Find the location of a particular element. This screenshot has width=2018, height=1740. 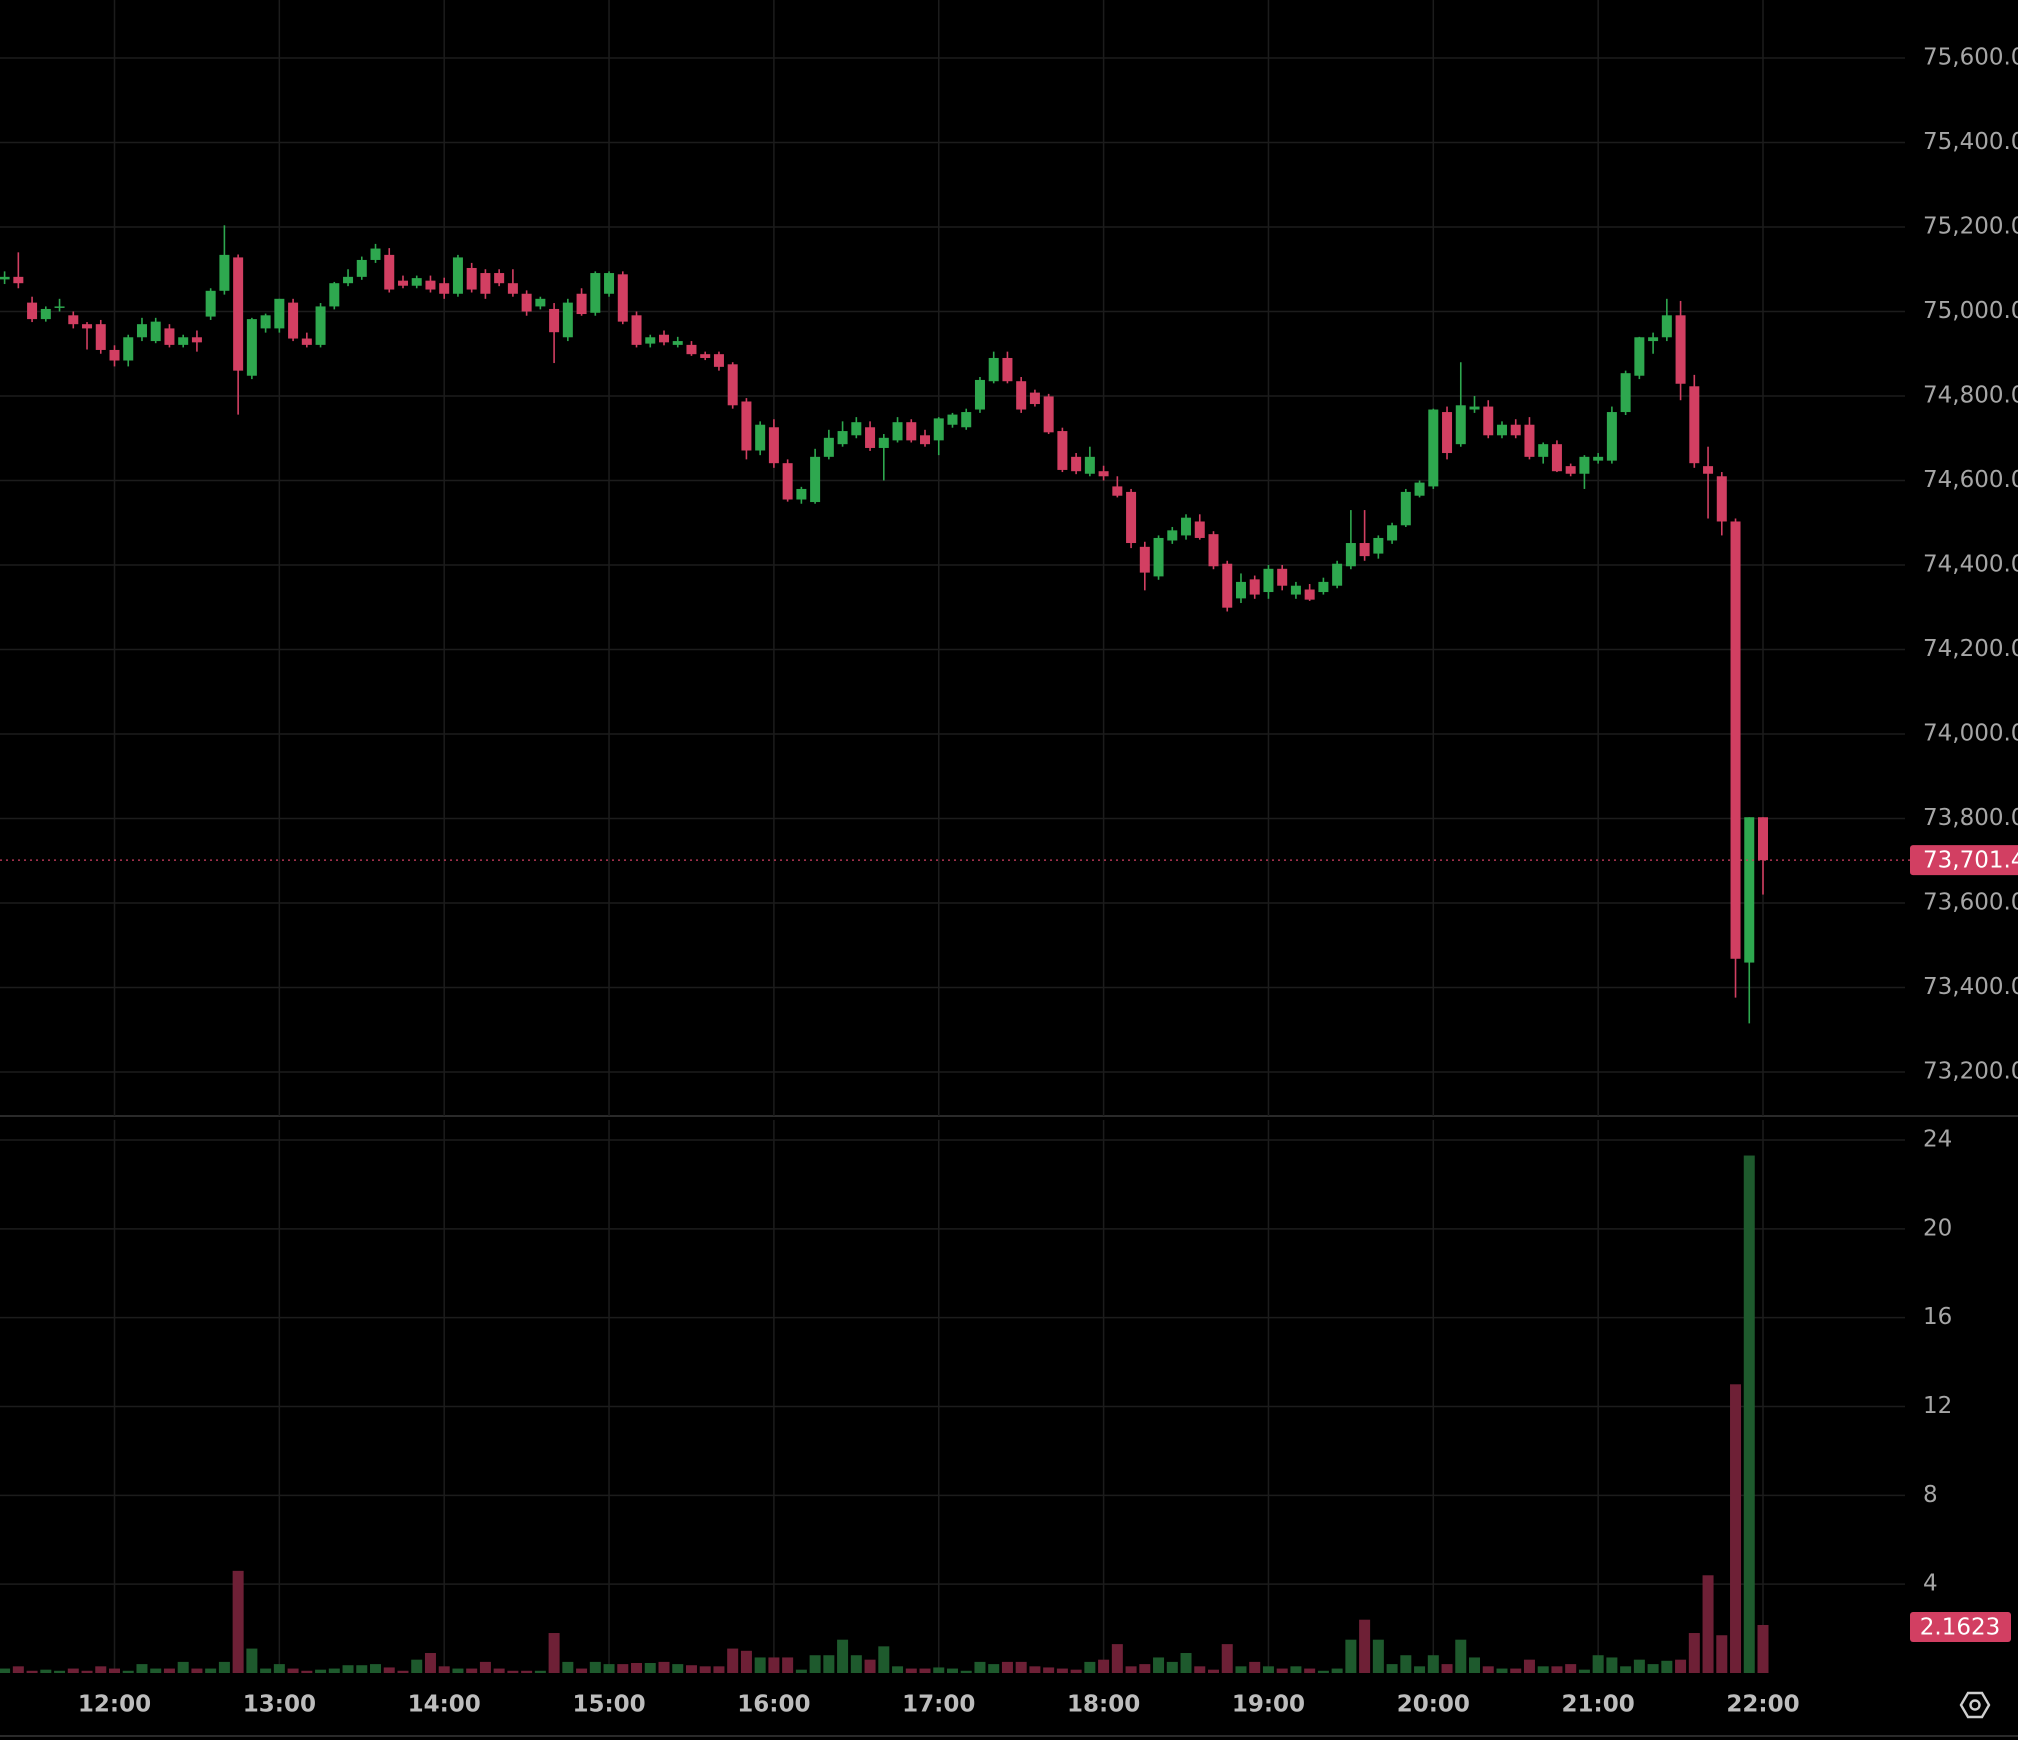

y-tick-label: 73,400.0 is located at coordinates (1970, 987).